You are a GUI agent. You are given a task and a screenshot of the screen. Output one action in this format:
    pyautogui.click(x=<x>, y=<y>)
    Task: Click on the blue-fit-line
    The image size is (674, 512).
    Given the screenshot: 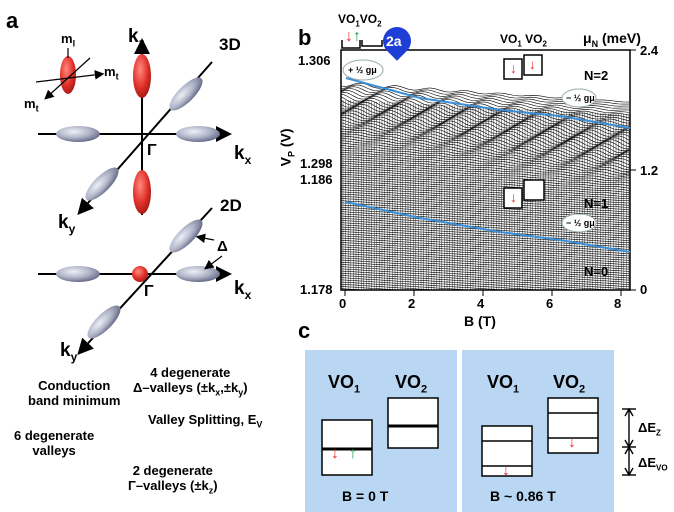 What is the action you would take?
    pyautogui.click(x=488, y=227)
    